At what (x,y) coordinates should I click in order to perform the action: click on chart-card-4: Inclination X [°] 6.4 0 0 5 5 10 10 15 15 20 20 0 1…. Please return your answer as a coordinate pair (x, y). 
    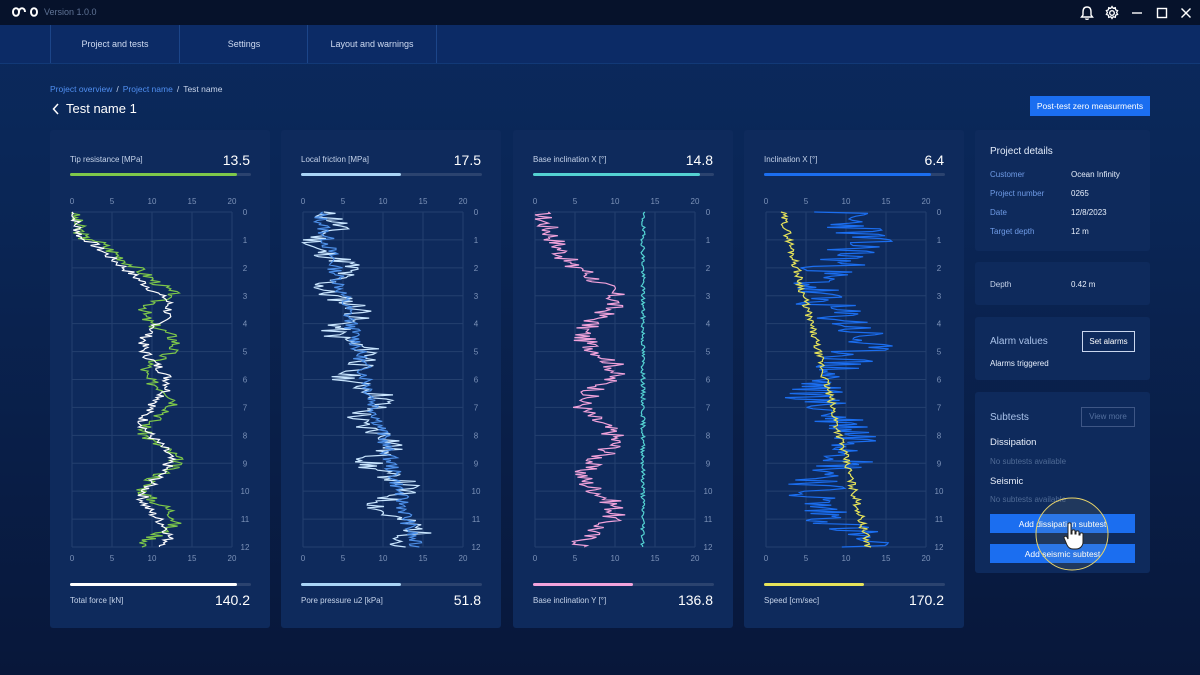
    Looking at the image, I should click on (854, 379).